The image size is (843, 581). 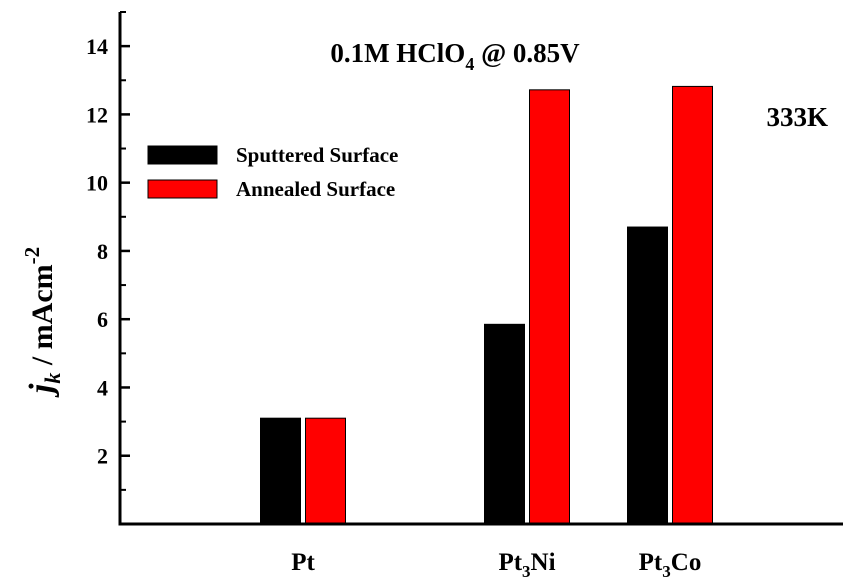 What do you see at coordinates (97, 183) in the screenshot?
I see `y-tick-label: 10` at bounding box center [97, 183].